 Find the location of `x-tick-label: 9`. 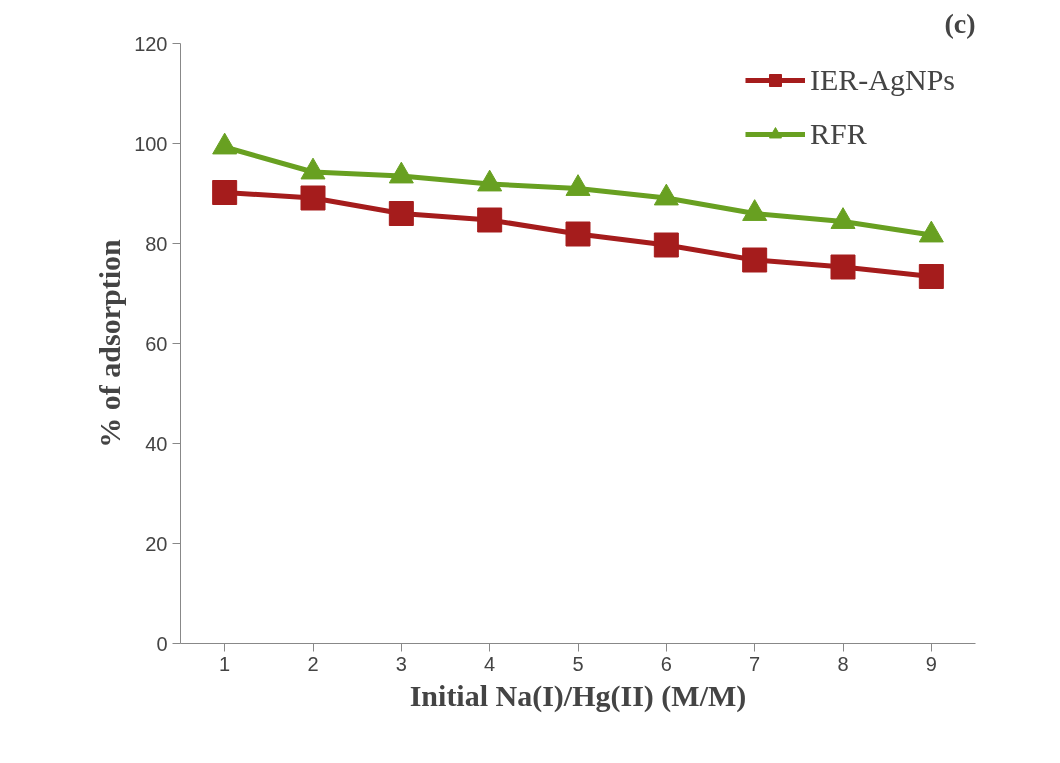

x-tick-label: 9 is located at coordinates (931, 663).